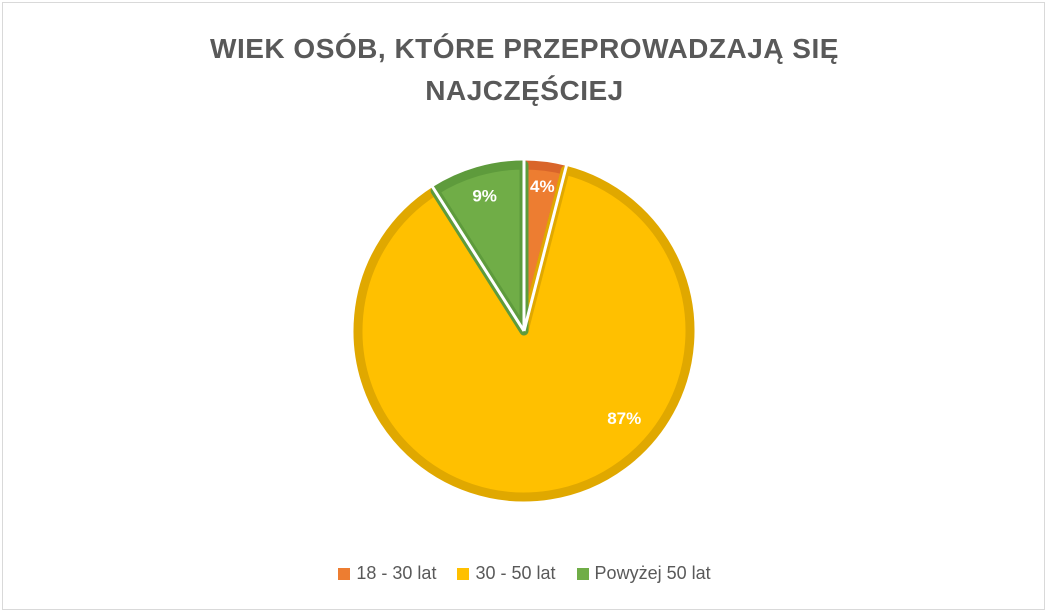 The height and width of the screenshot is (614, 1049). What do you see at coordinates (542, 186) in the screenshot?
I see `data-label-18-30: 4%` at bounding box center [542, 186].